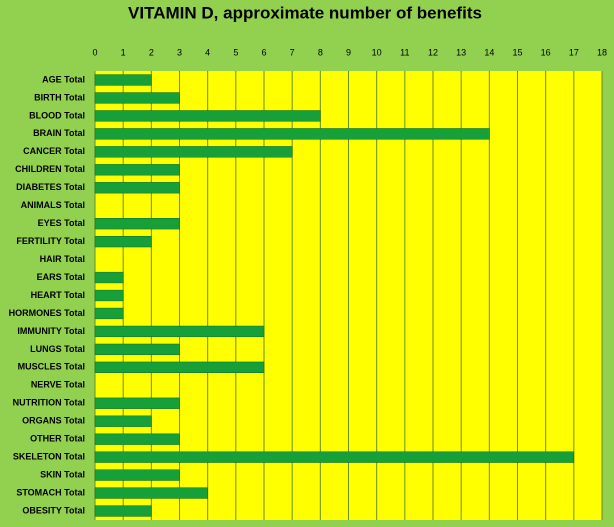 This screenshot has width=614, height=527. Describe the element at coordinates (58, 295) in the screenshot. I see `y-tick-label: HEART Total` at that location.